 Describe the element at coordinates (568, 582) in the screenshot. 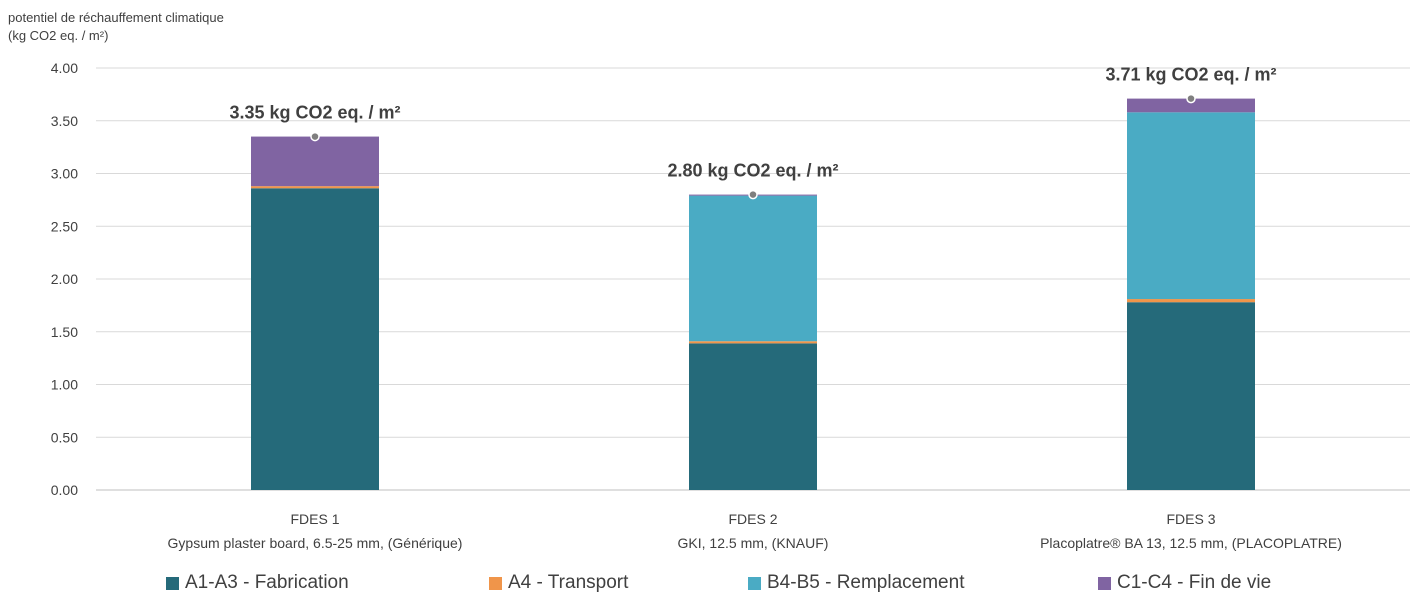

I see `legend-label: A4 - Transport` at that location.